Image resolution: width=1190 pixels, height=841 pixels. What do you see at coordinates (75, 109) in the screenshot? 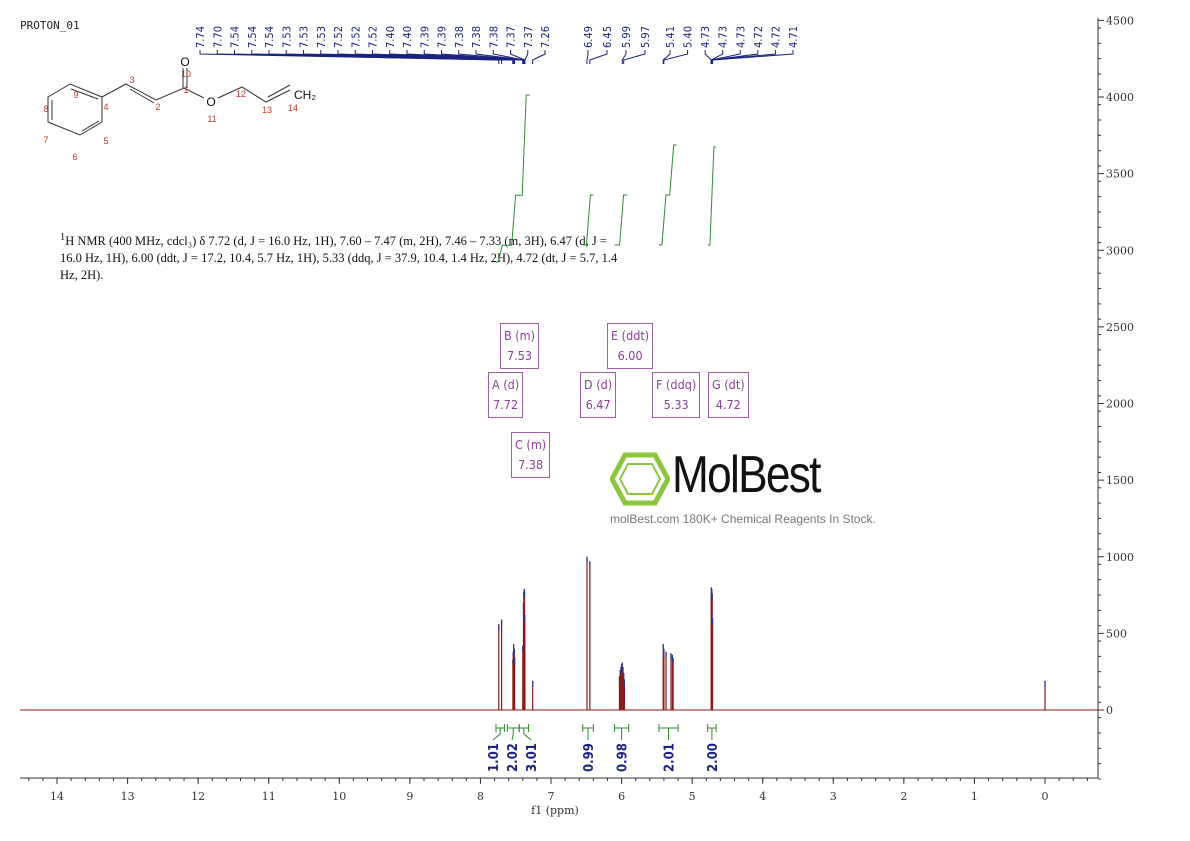
I see `benzene-ring` at bounding box center [75, 109].